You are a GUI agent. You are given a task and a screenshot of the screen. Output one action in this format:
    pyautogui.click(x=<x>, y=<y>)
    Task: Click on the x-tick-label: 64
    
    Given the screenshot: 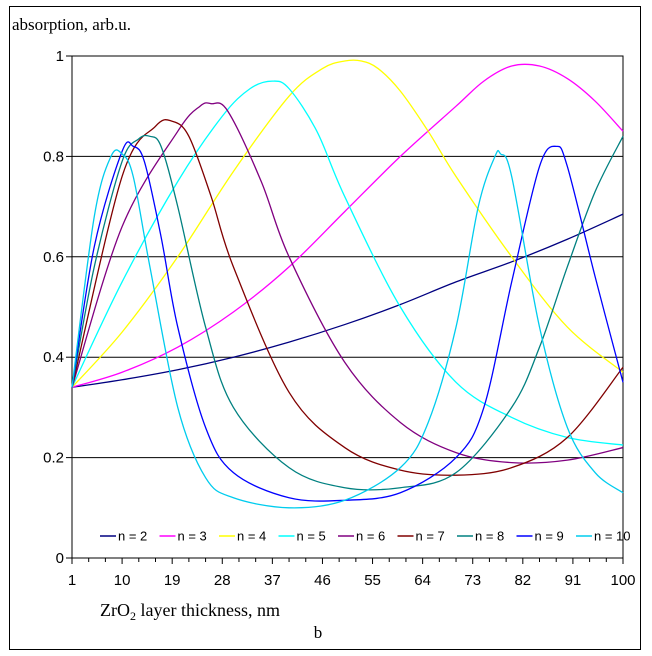 What is the action you would take?
    pyautogui.click(x=422, y=580)
    